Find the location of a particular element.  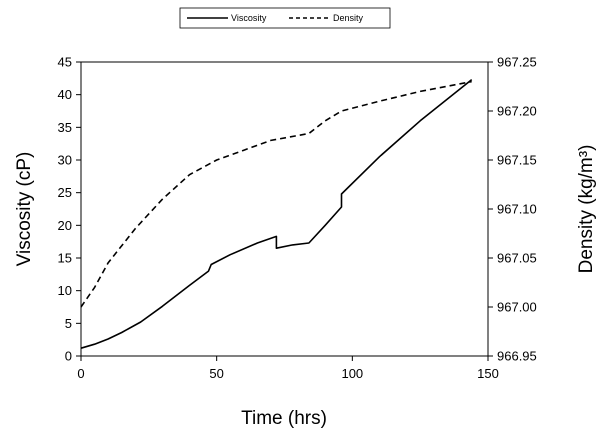

right-axis-title: Density (kg/m³) is located at coordinates (586, 209).